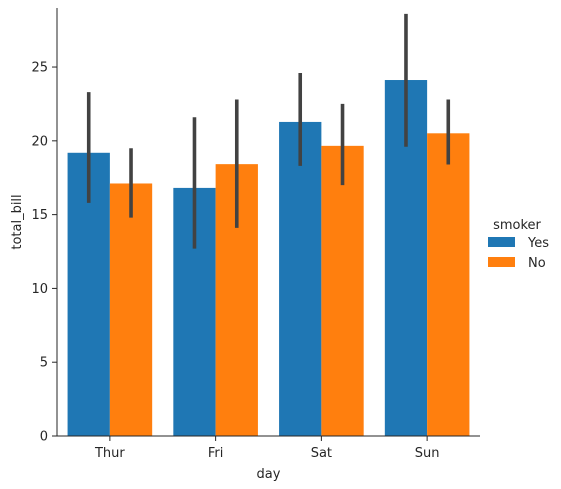  Describe the element at coordinates (517, 225) in the screenshot. I see `legend-title: smoker` at that location.